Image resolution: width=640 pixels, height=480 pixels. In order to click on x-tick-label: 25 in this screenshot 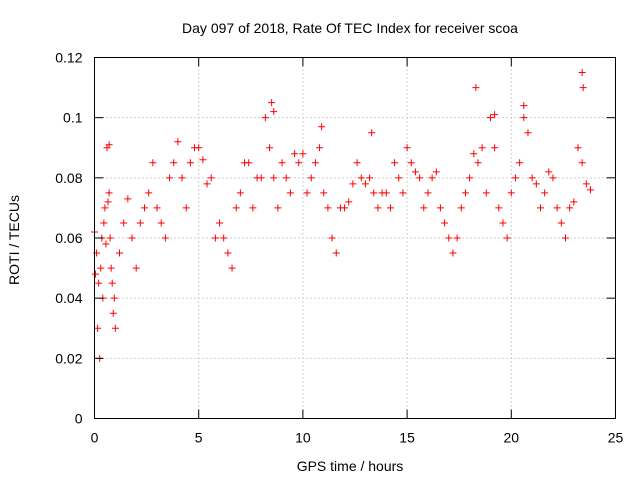, I will do `click(616, 438)`.